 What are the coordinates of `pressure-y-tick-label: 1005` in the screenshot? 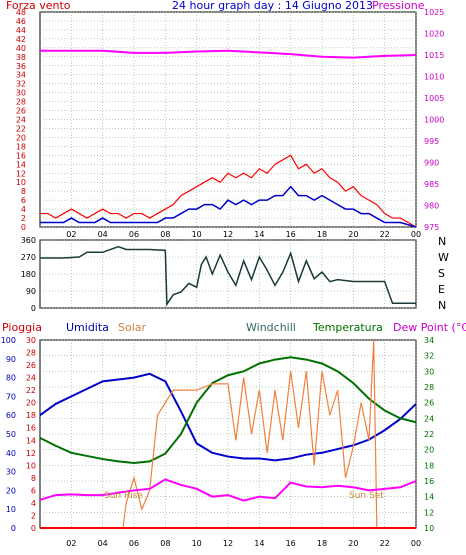 It's located at (434, 98).